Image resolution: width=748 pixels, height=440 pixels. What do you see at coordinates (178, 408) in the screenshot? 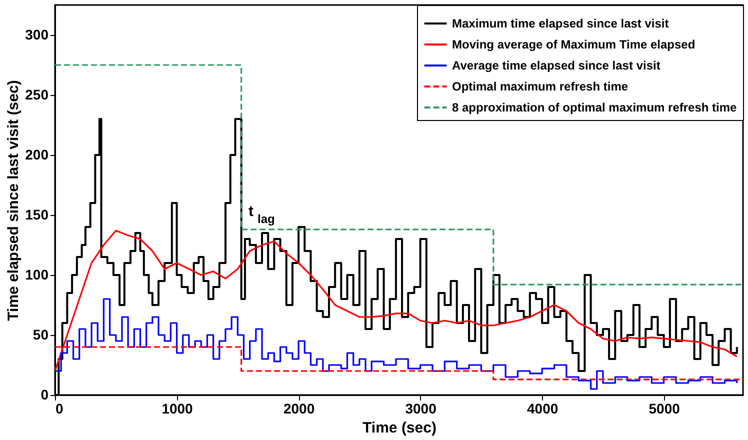
I see `x-tick-label: 1000` at bounding box center [178, 408].